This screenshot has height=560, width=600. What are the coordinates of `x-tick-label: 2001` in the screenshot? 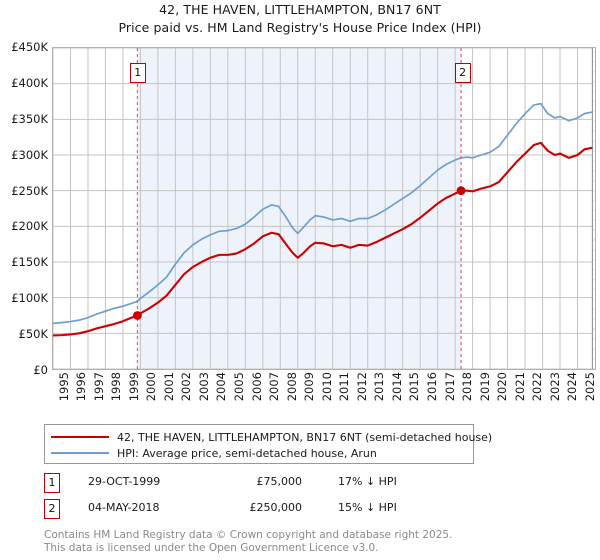 It's located at (168, 387).